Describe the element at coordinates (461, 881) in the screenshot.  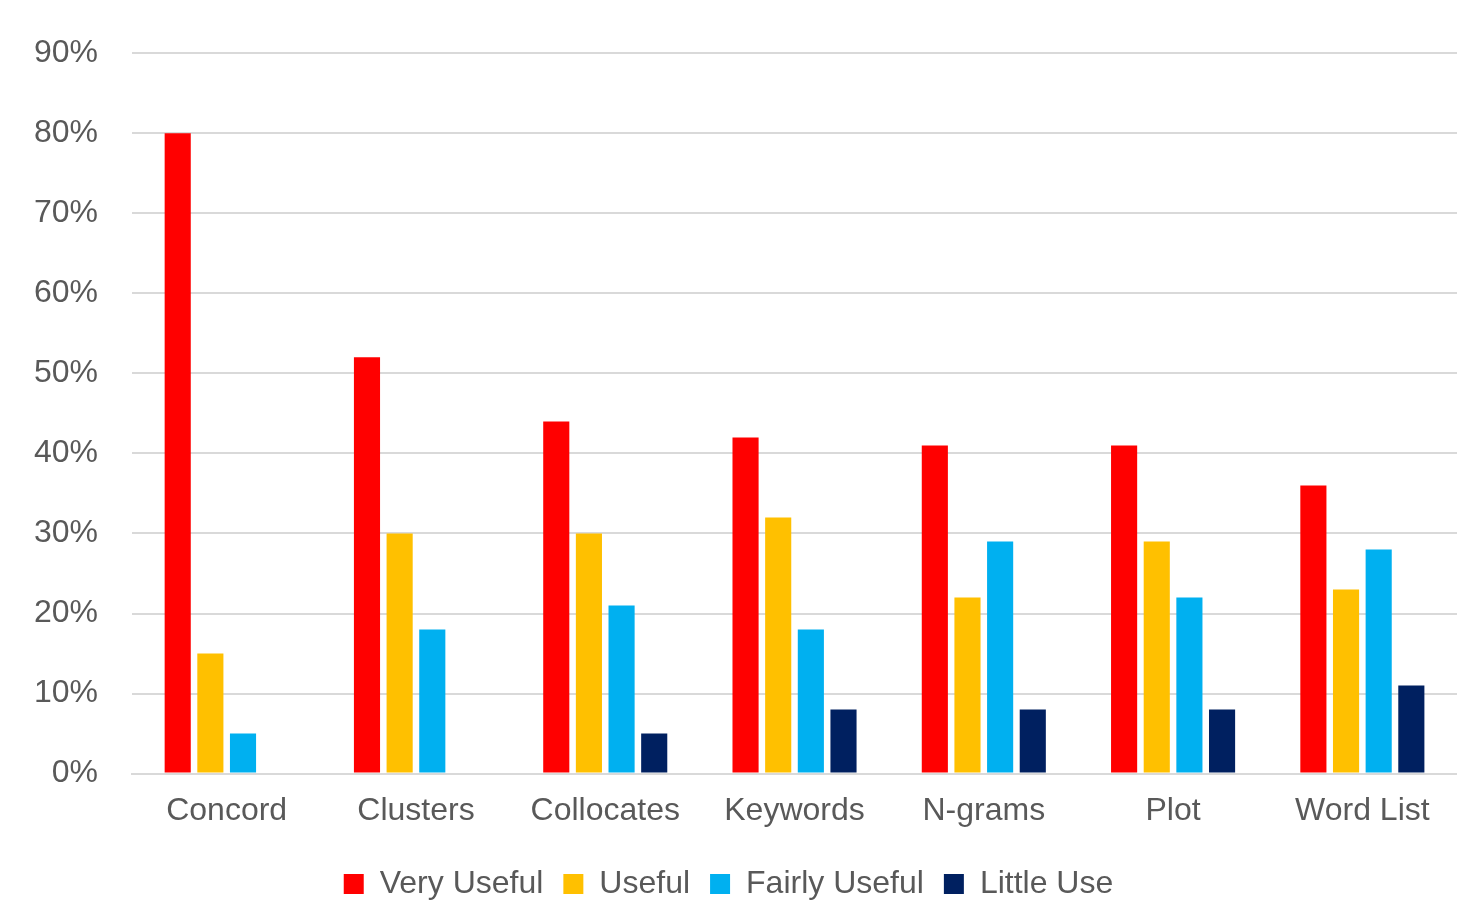
I see `legend-label: Very Useful` at that location.